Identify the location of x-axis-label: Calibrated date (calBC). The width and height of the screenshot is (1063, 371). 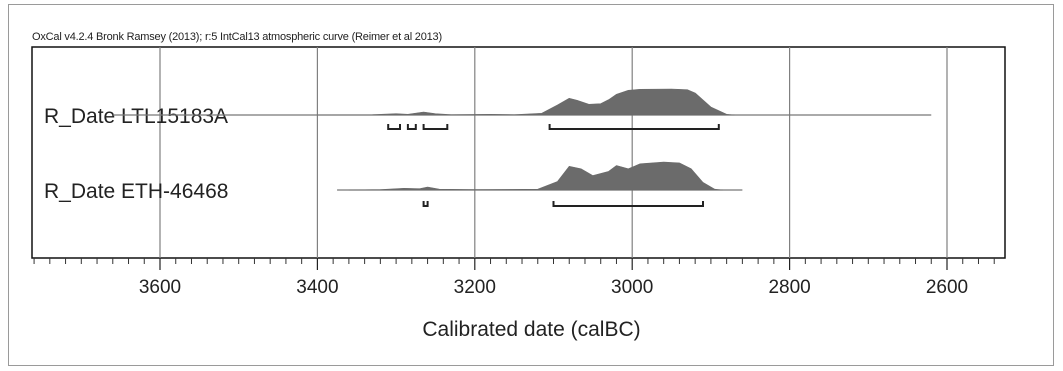
(531, 329).